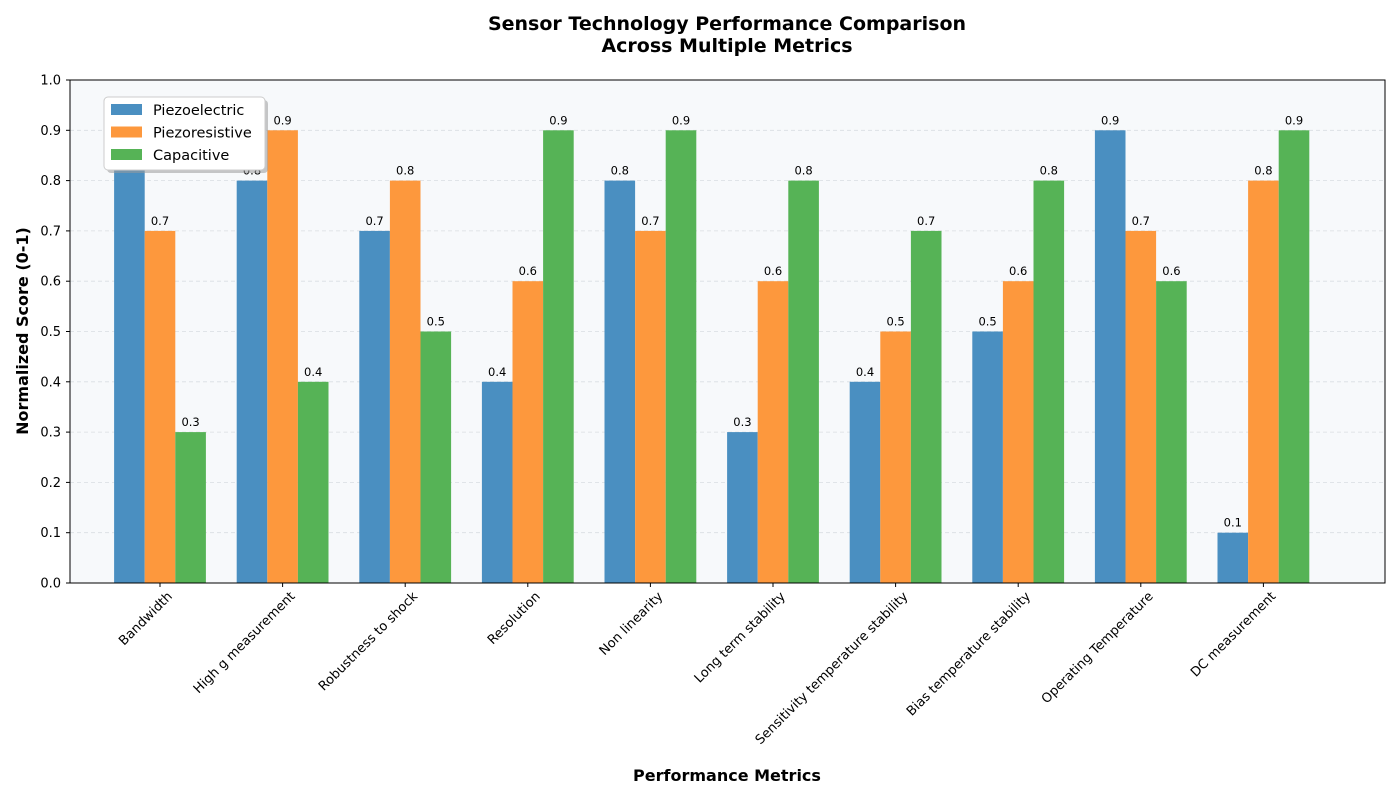  Describe the element at coordinates (50, 433) in the screenshot. I see `y-tick-label: 0.3` at that location.